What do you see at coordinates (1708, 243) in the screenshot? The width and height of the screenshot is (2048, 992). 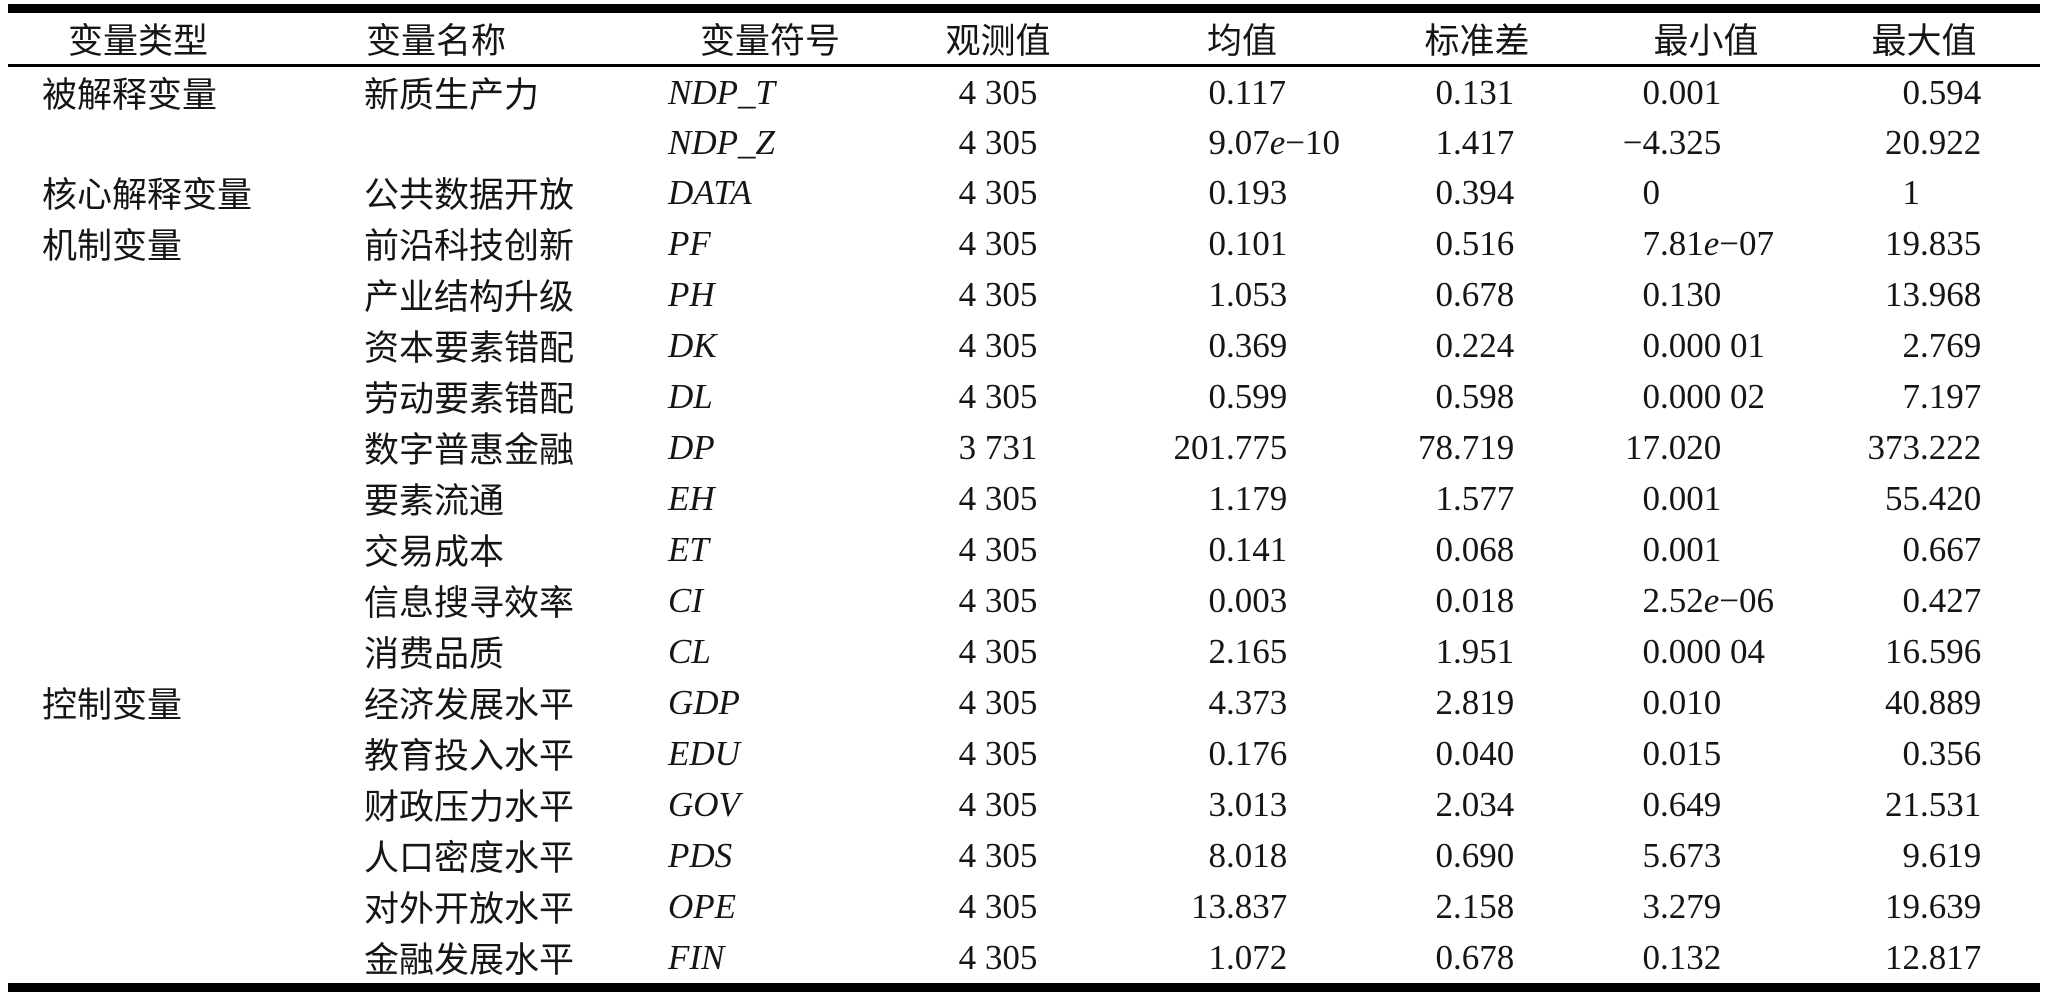 I see `cell-min: 7.81e−07` at bounding box center [1708, 243].